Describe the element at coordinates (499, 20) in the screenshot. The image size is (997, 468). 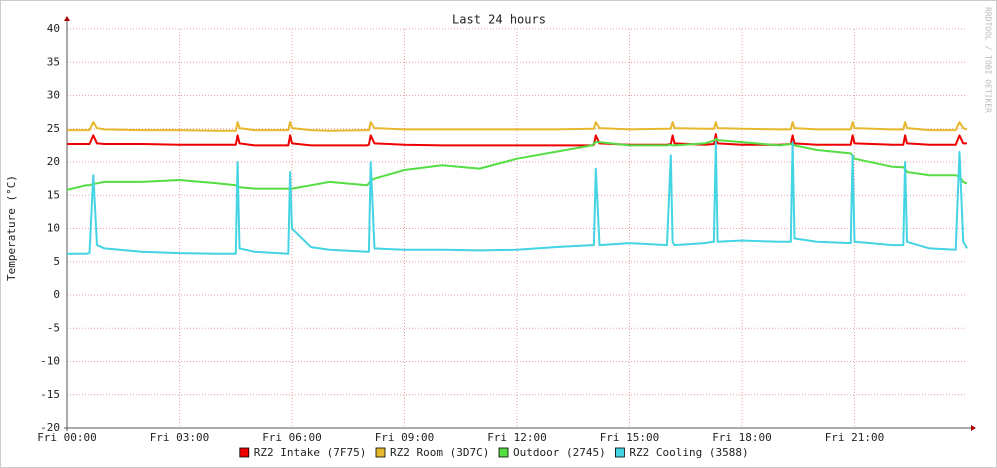
I see `chart-title: Last 24 hours` at that location.